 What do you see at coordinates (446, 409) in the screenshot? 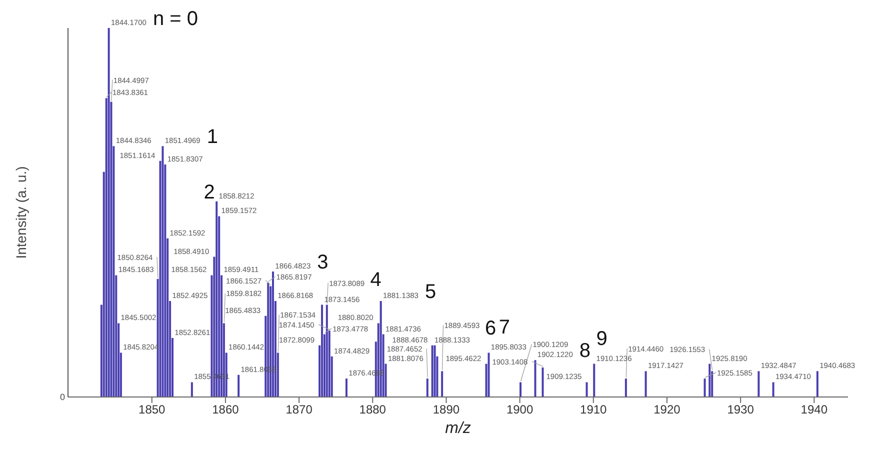
I see `x-tick-label: 1890` at bounding box center [446, 409].